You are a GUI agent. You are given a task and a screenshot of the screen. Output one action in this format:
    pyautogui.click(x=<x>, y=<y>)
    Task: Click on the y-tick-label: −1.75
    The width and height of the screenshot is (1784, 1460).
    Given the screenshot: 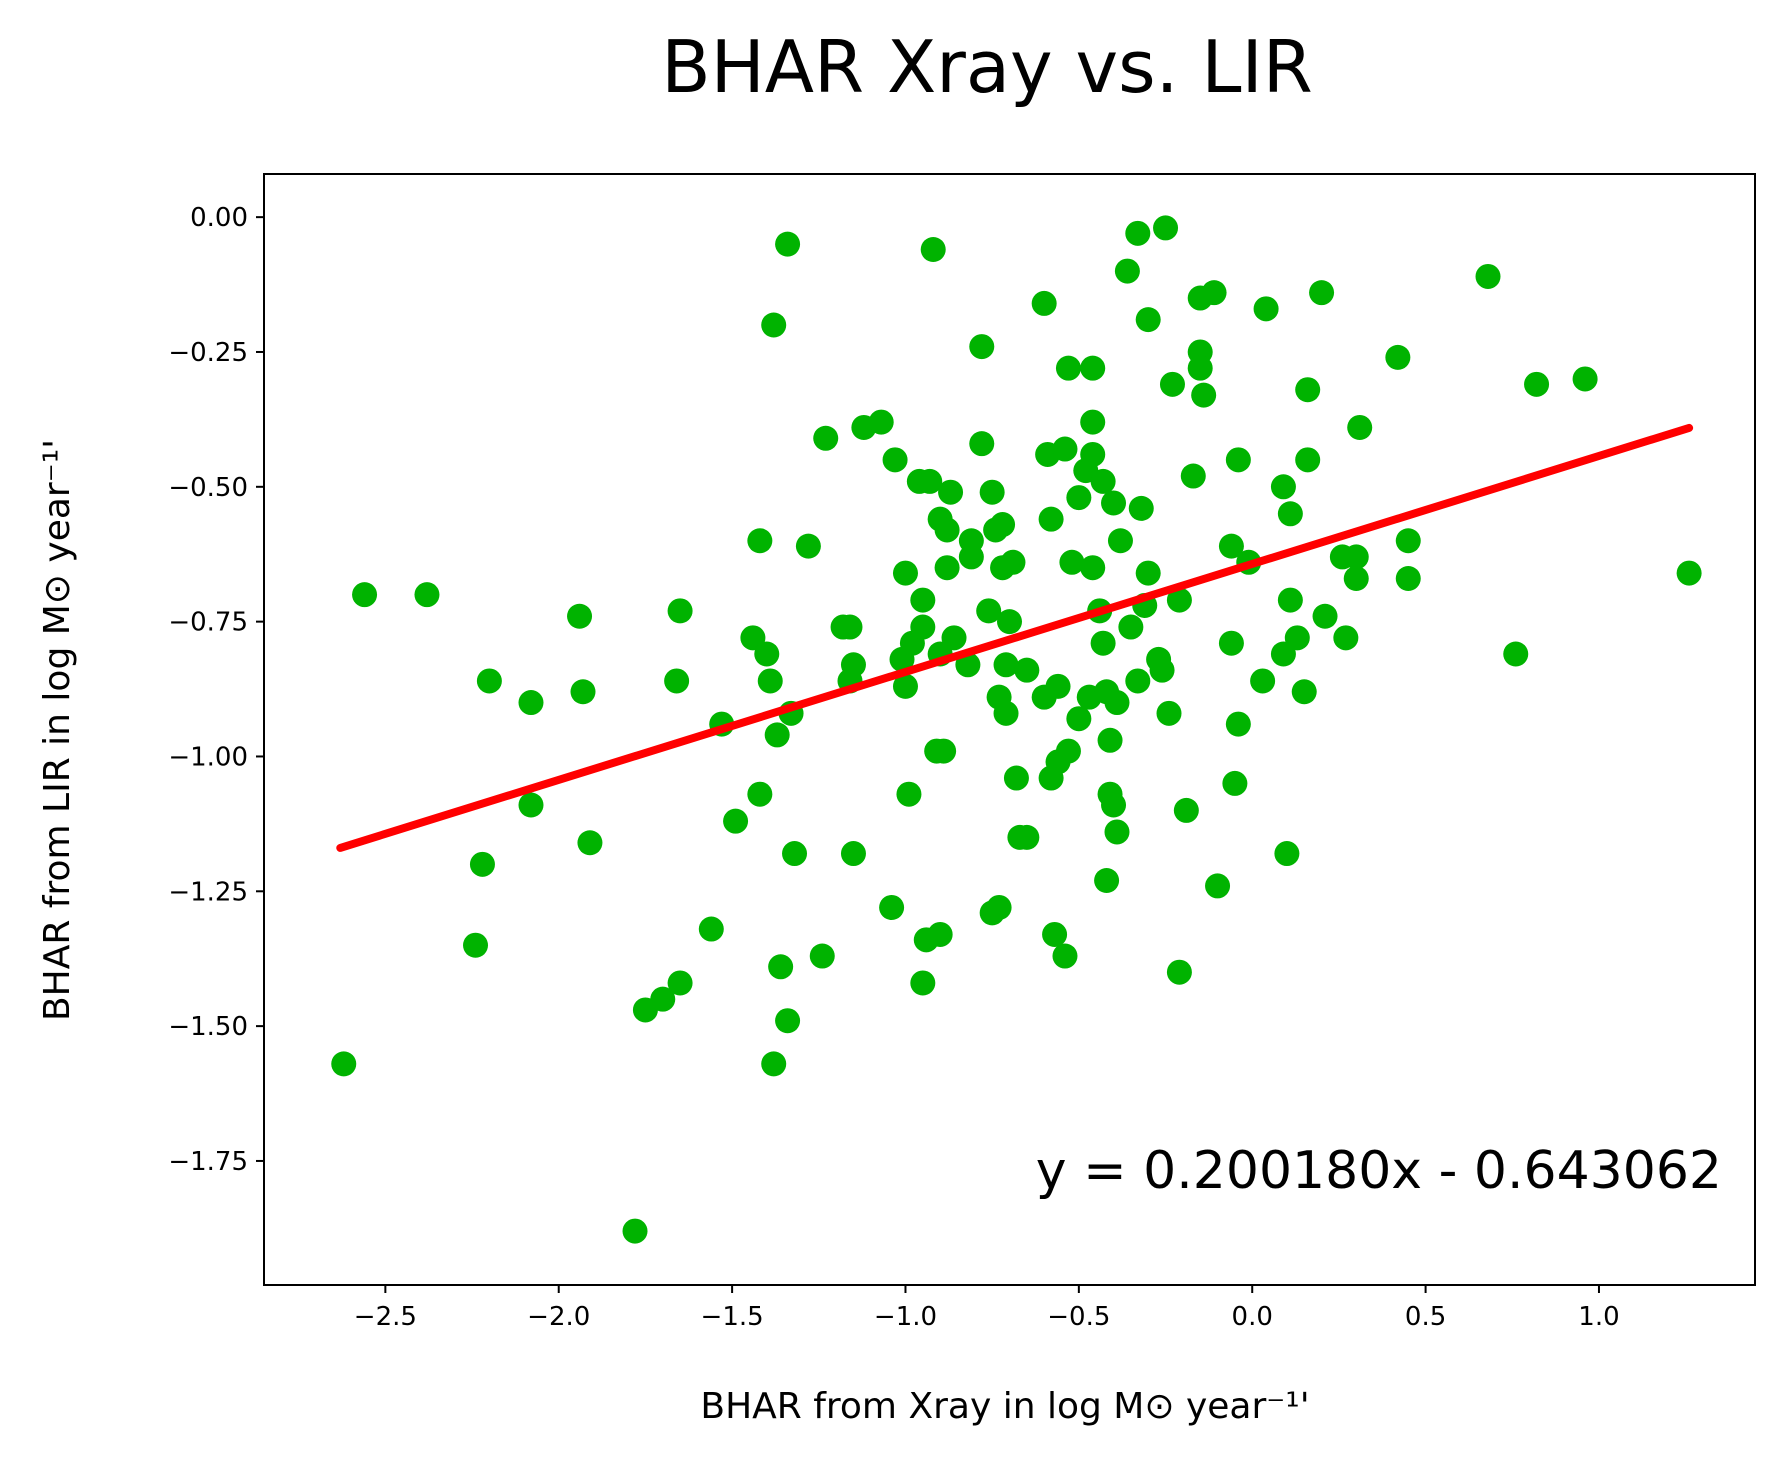 What is the action you would take?
    pyautogui.click(x=208, y=1162)
    